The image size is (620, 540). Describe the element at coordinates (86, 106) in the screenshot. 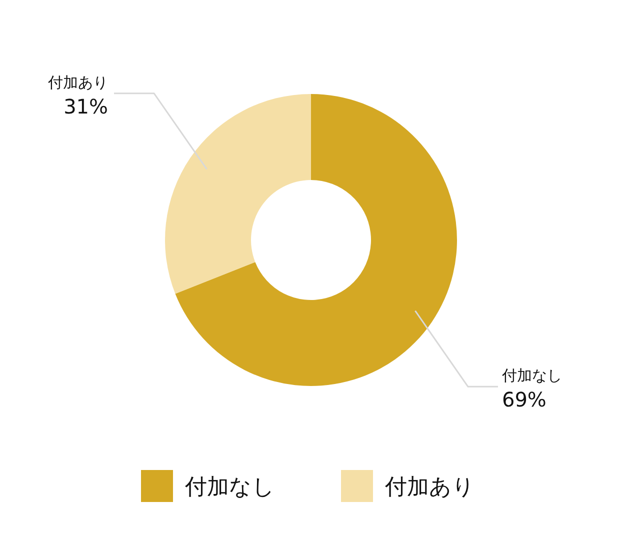

I see `data-label: 31%` at that location.